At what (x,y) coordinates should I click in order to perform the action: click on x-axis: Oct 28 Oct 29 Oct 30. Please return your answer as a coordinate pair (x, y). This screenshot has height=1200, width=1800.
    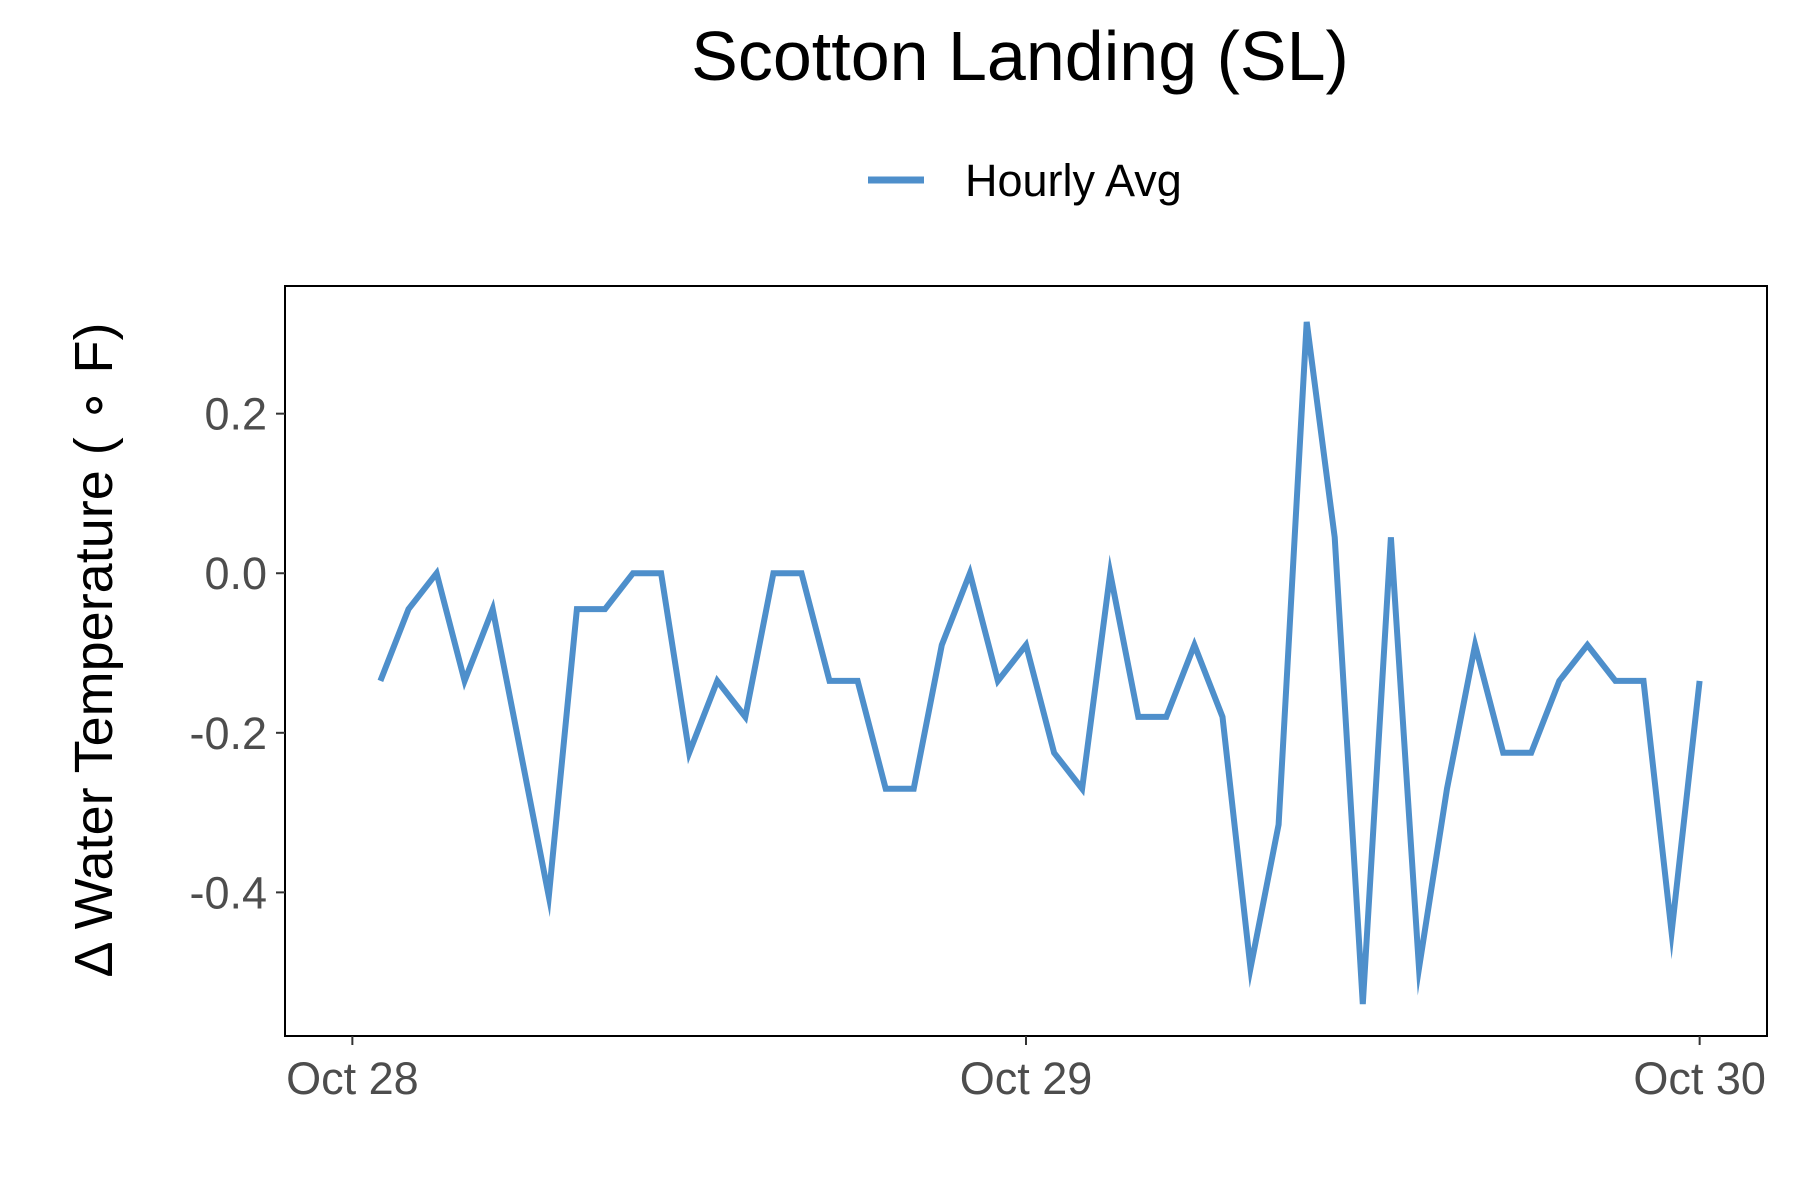
    Looking at the image, I should click on (1026, 1070).